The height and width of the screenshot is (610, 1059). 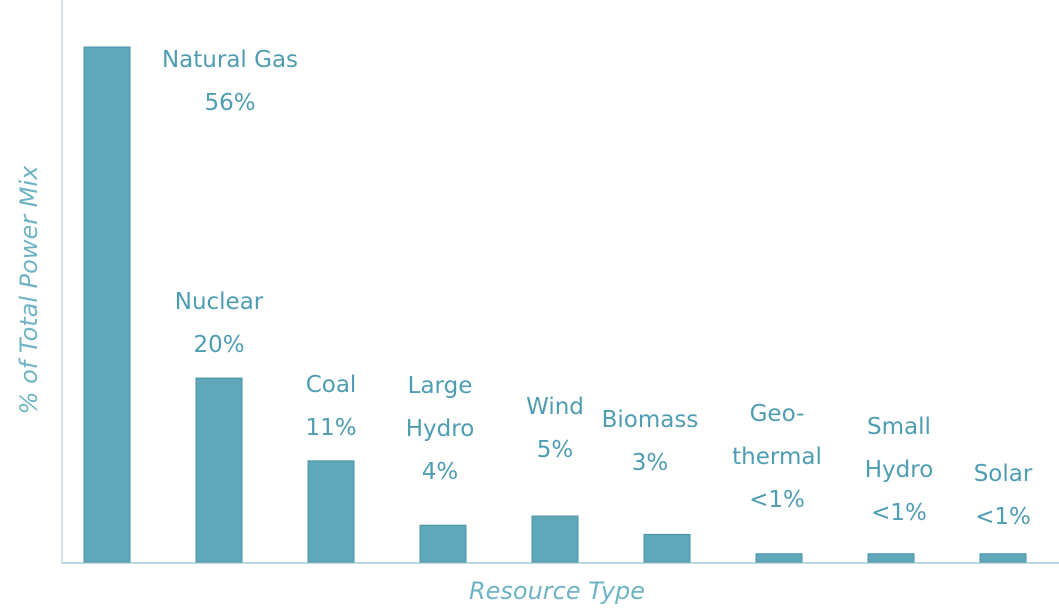 I want to click on value-label: 5%, so click(x=555, y=449).